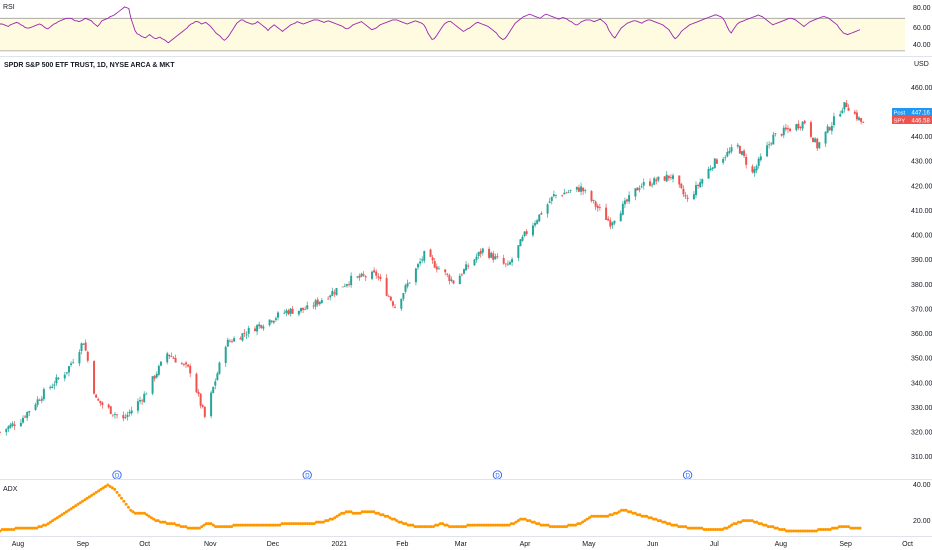 The height and width of the screenshot is (550, 932). I want to click on adx-series, so click(431, 508).